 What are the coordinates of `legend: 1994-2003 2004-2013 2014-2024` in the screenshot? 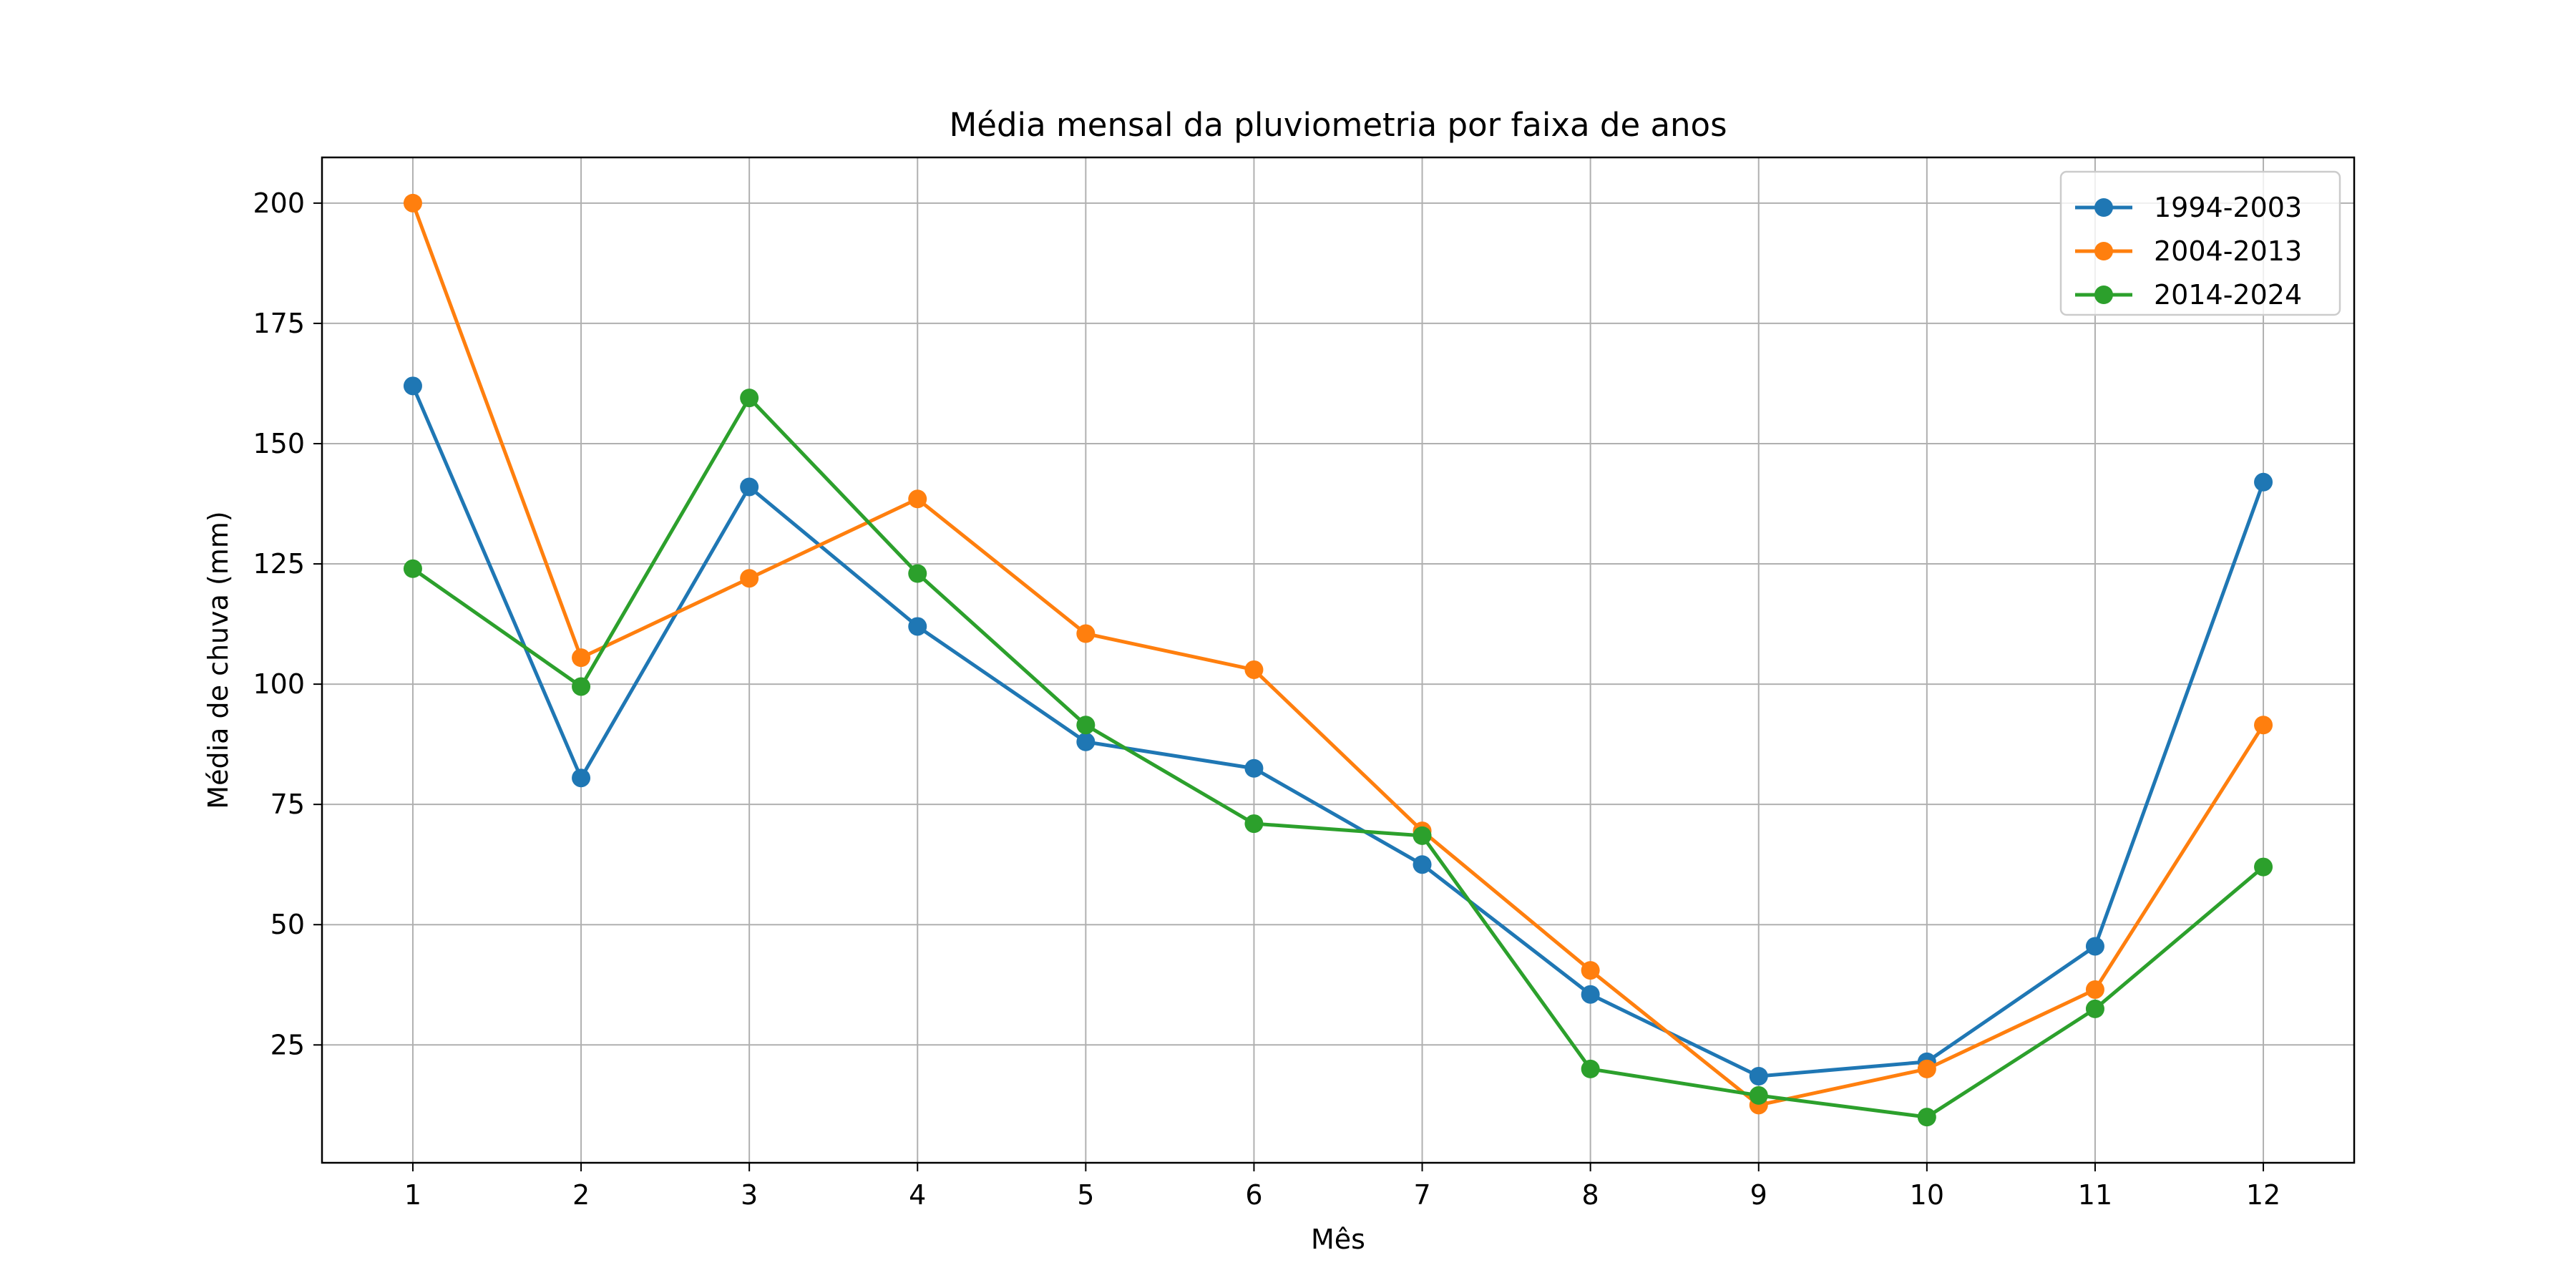 It's located at (2200, 243).